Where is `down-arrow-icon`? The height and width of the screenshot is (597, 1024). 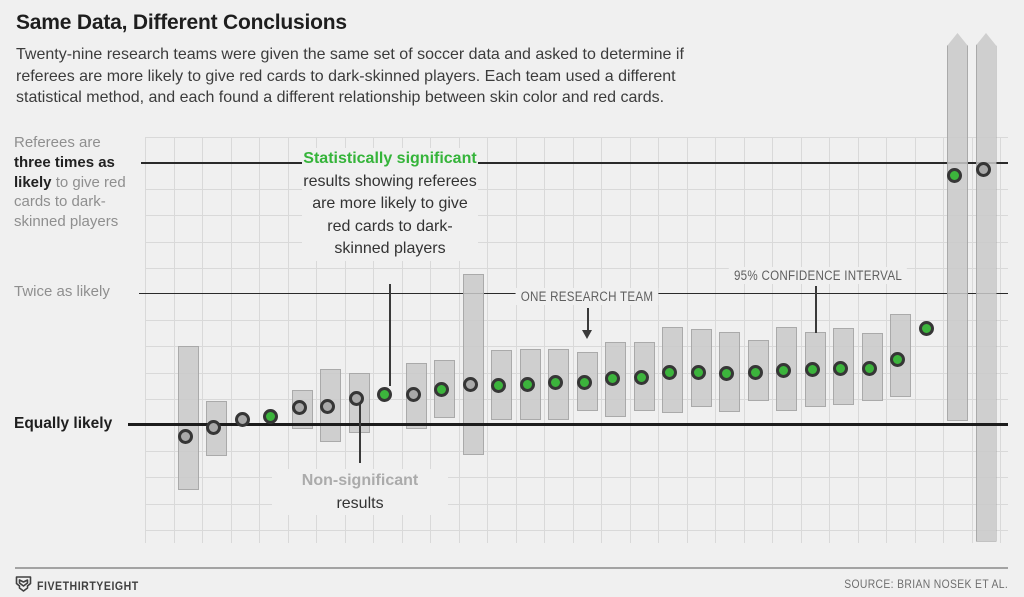 down-arrow-icon is located at coordinates (587, 334).